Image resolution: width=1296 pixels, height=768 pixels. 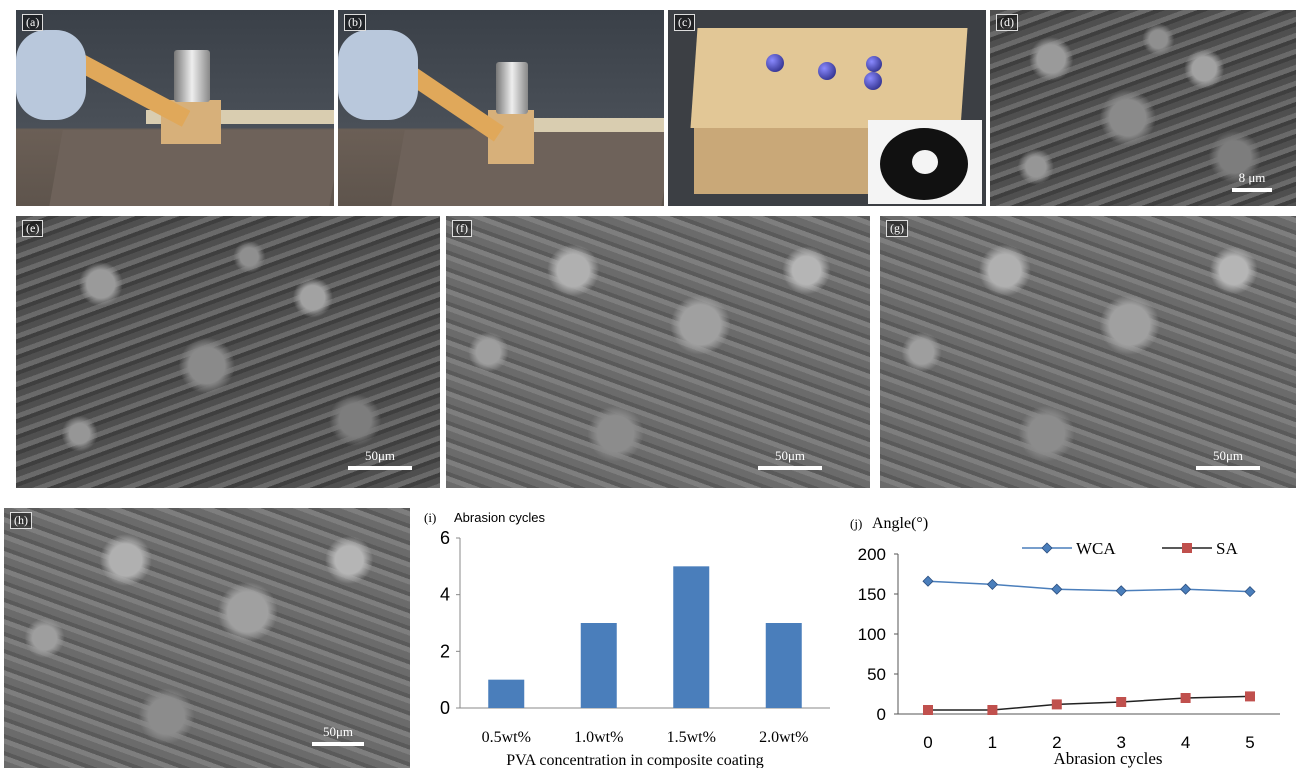 What do you see at coordinates (645, 737) in the screenshot?
I see `chart-i-xticks: 0.5wt% 1.0wt% 1.5wt% 2.0wt%` at bounding box center [645, 737].